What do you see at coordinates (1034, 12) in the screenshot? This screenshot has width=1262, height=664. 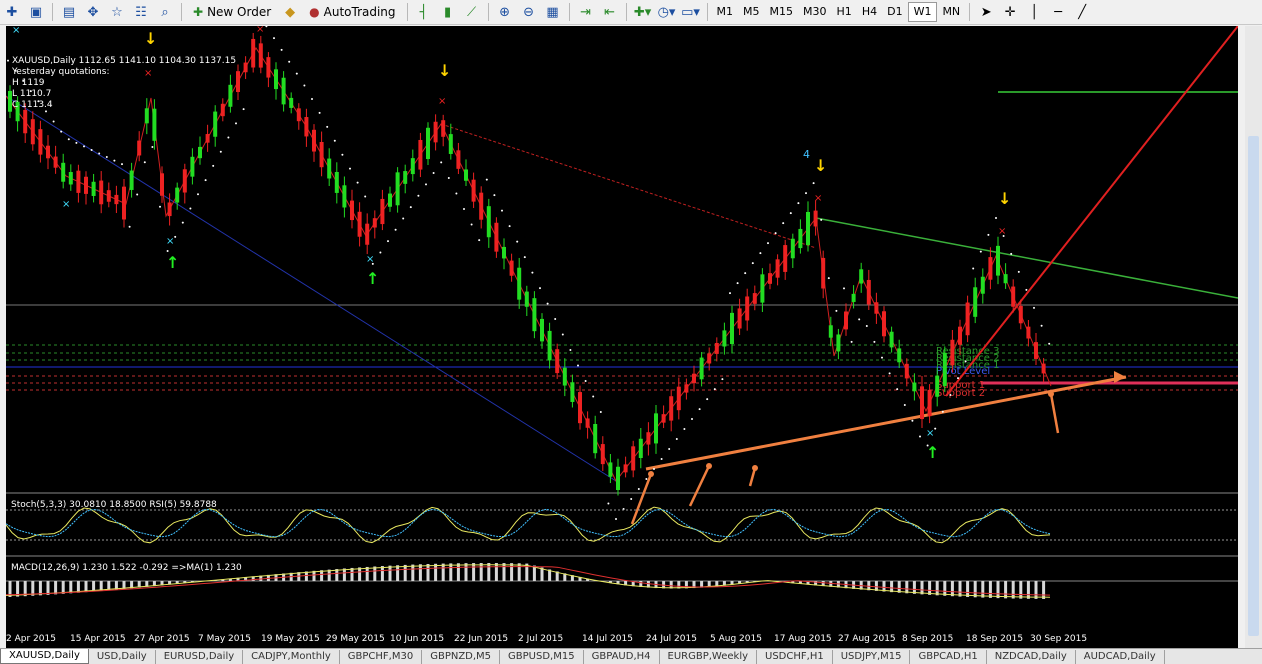 I see `vertical-line-icon: │` at bounding box center [1034, 12].